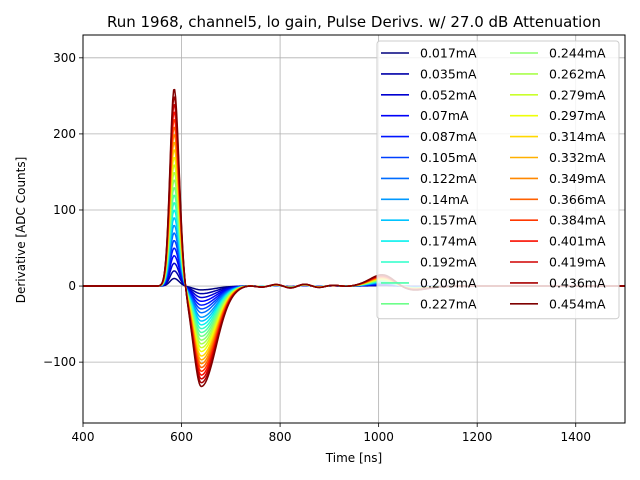 The image size is (640, 480). I want to click on legend-entry-label: 0.227mA, so click(448, 303).